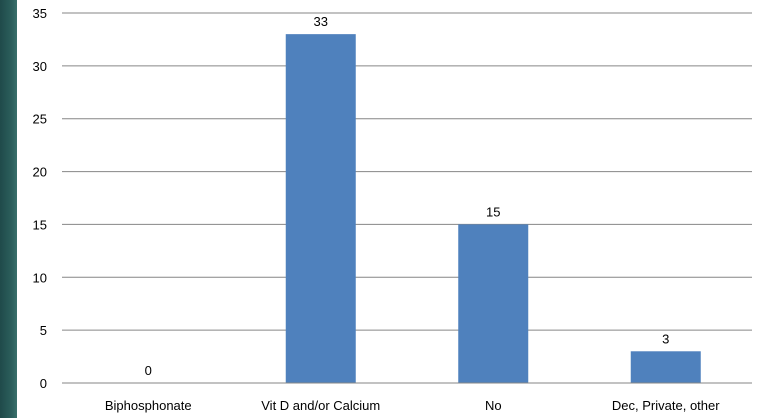 The width and height of the screenshot is (761, 418). Describe the element at coordinates (321, 21) in the screenshot. I see `data-label: 33` at that location.